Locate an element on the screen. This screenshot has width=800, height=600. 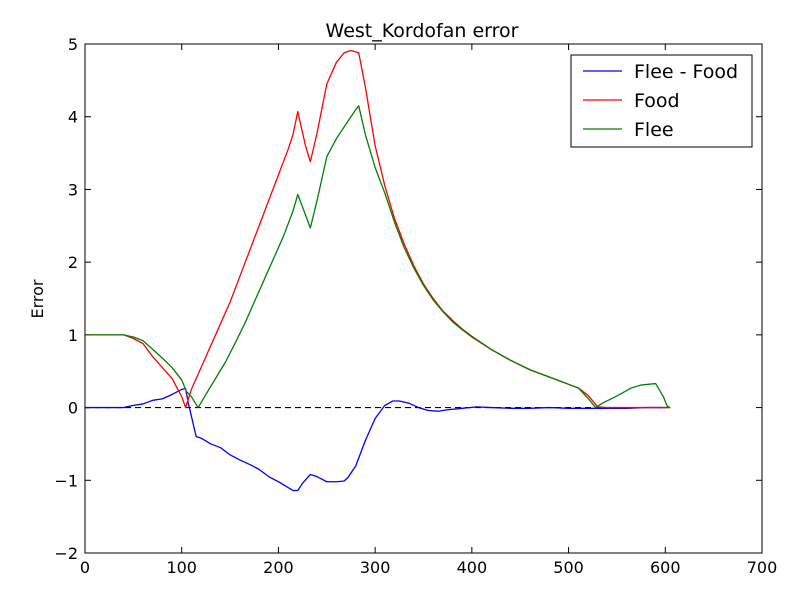
x-tick-label: 300 is located at coordinates (375, 567).